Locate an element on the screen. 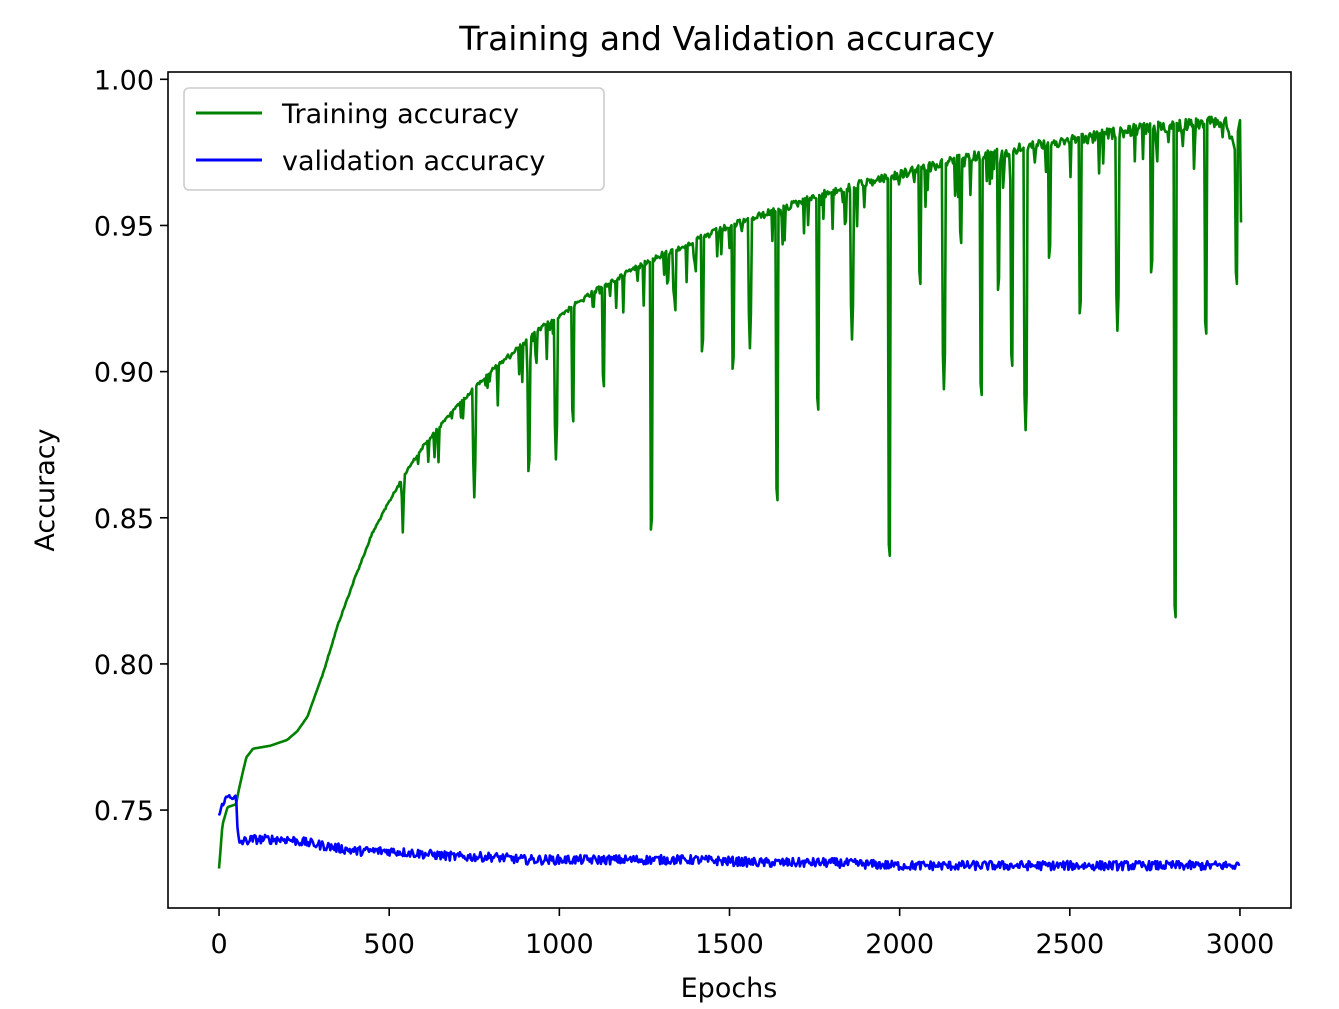 This screenshot has width=1339, height=1009. y-tick-label: 0.80 is located at coordinates (124, 665).